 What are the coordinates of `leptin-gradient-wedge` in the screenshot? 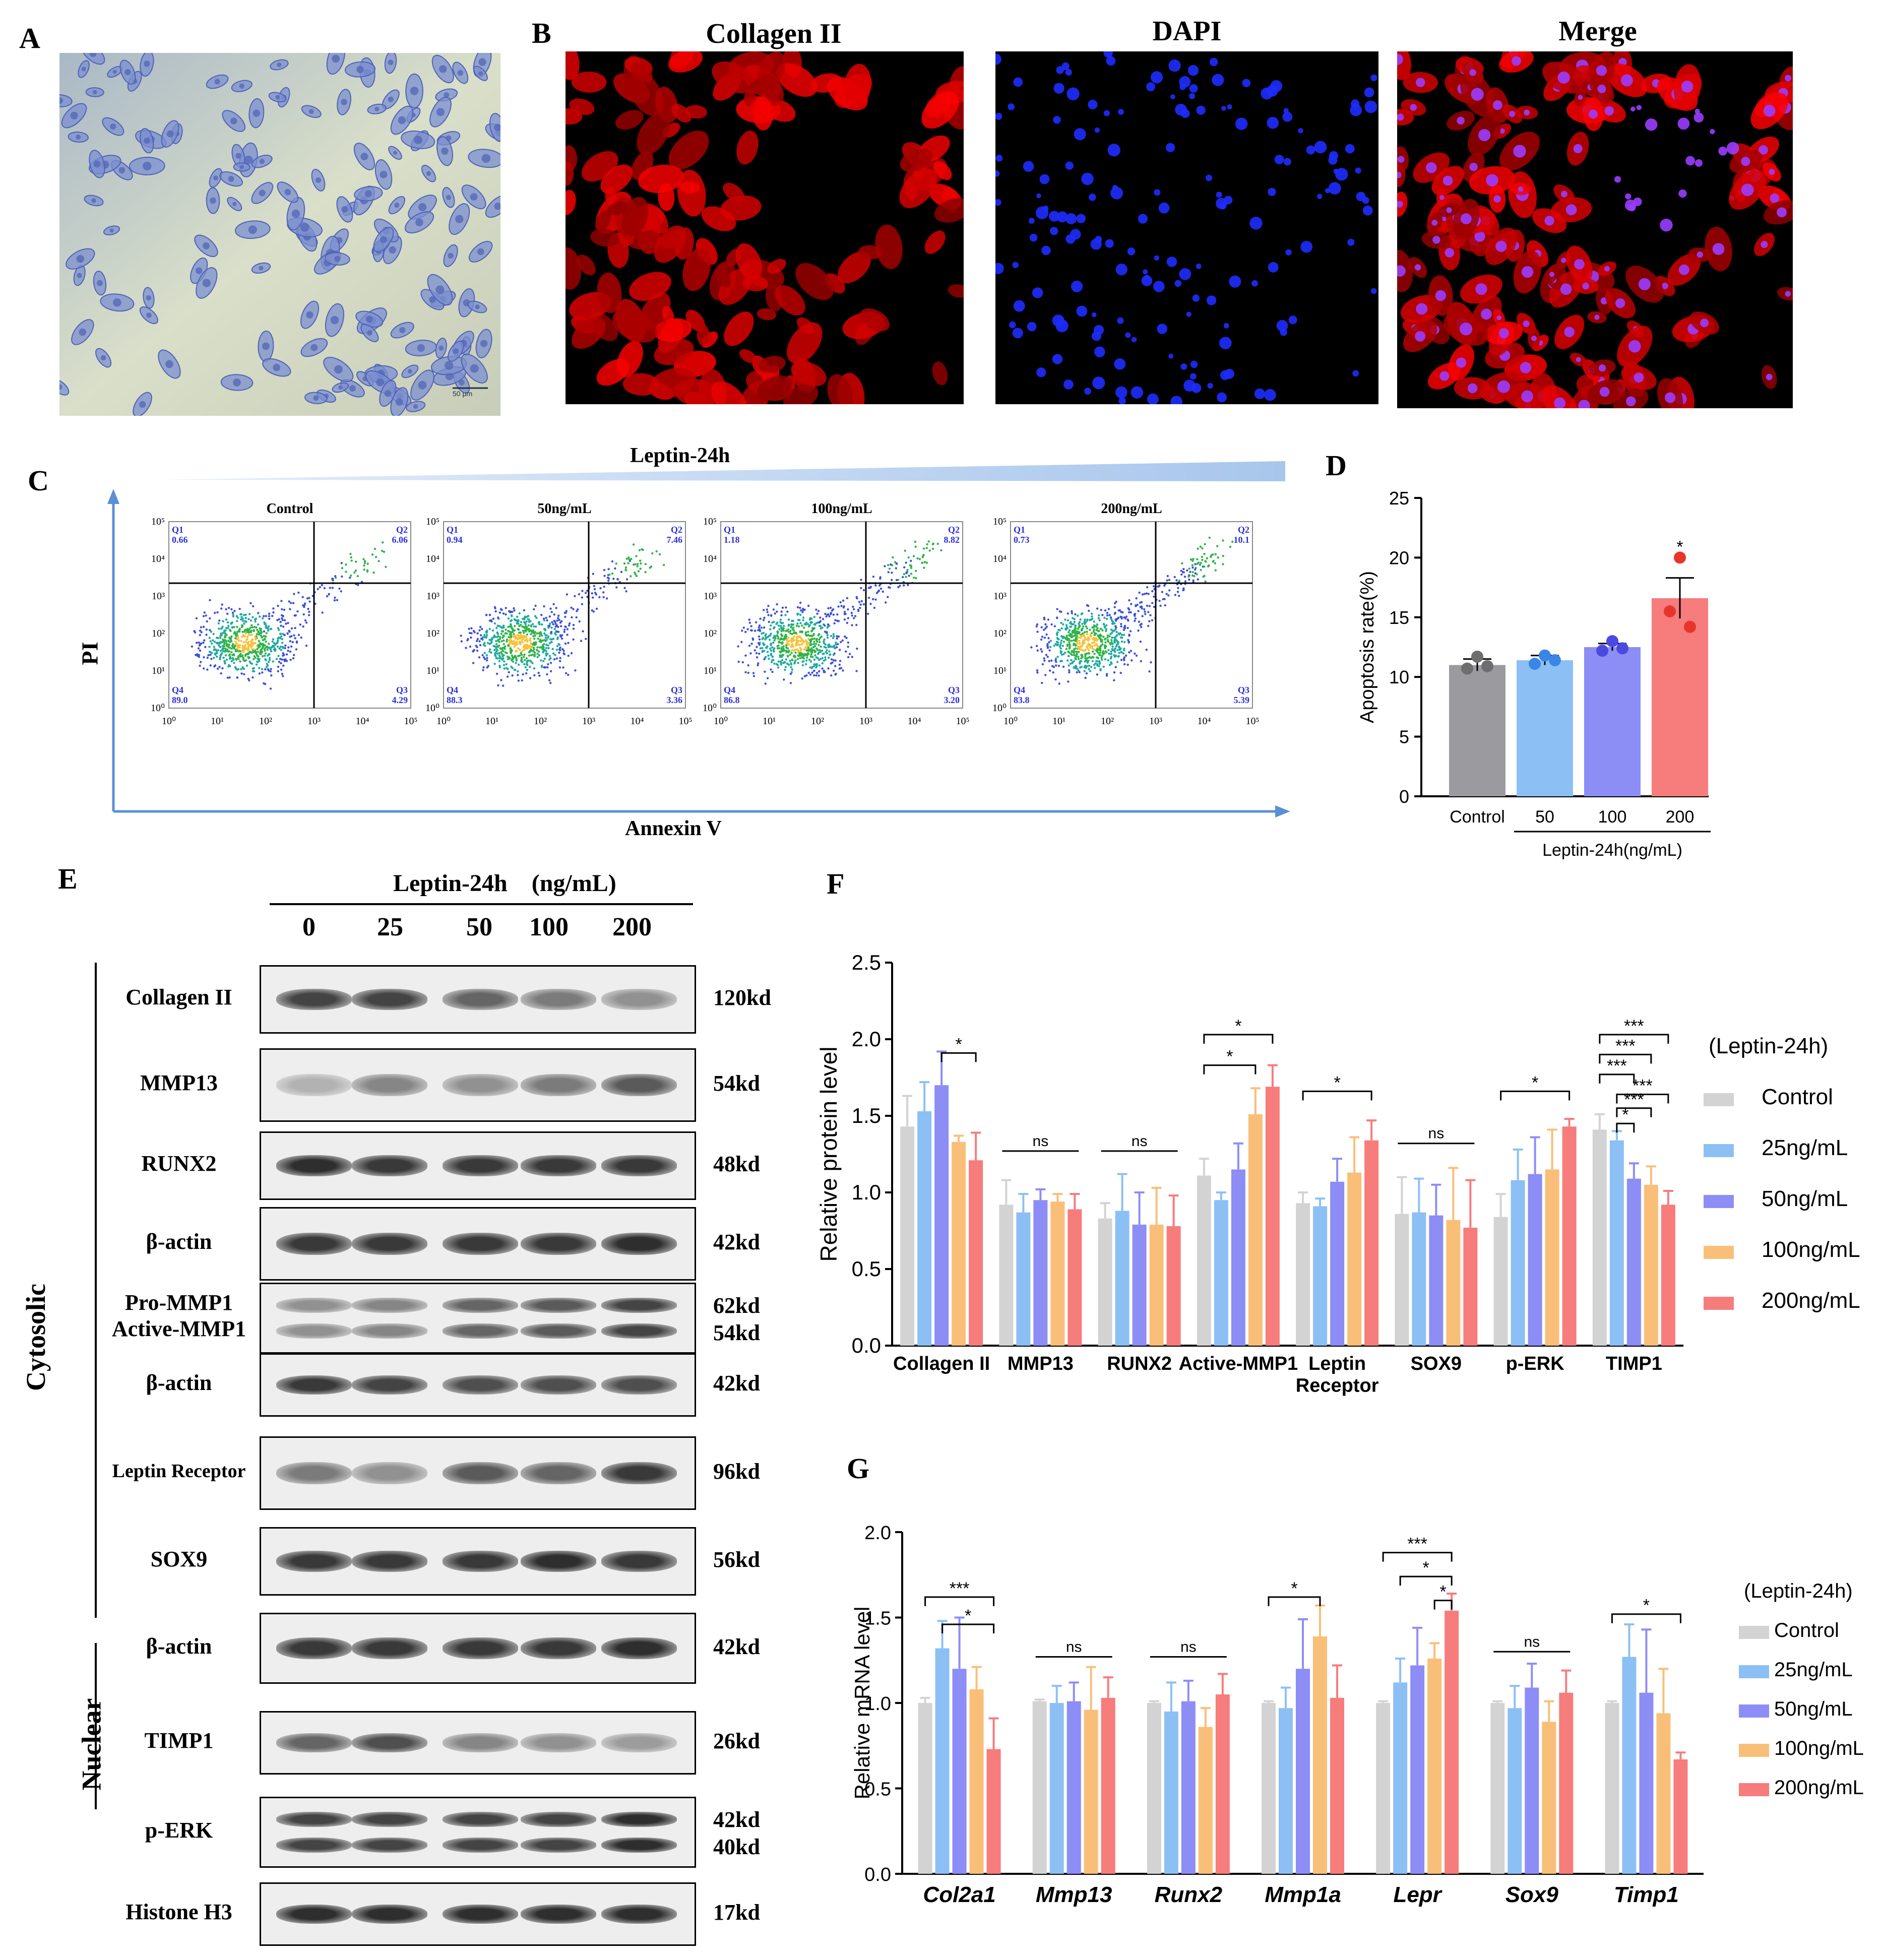 It's located at (723, 471).